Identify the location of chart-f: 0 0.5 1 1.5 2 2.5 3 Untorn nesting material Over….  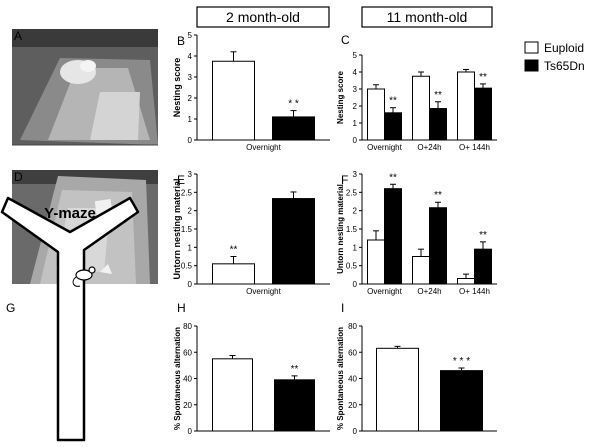
(416, 233).